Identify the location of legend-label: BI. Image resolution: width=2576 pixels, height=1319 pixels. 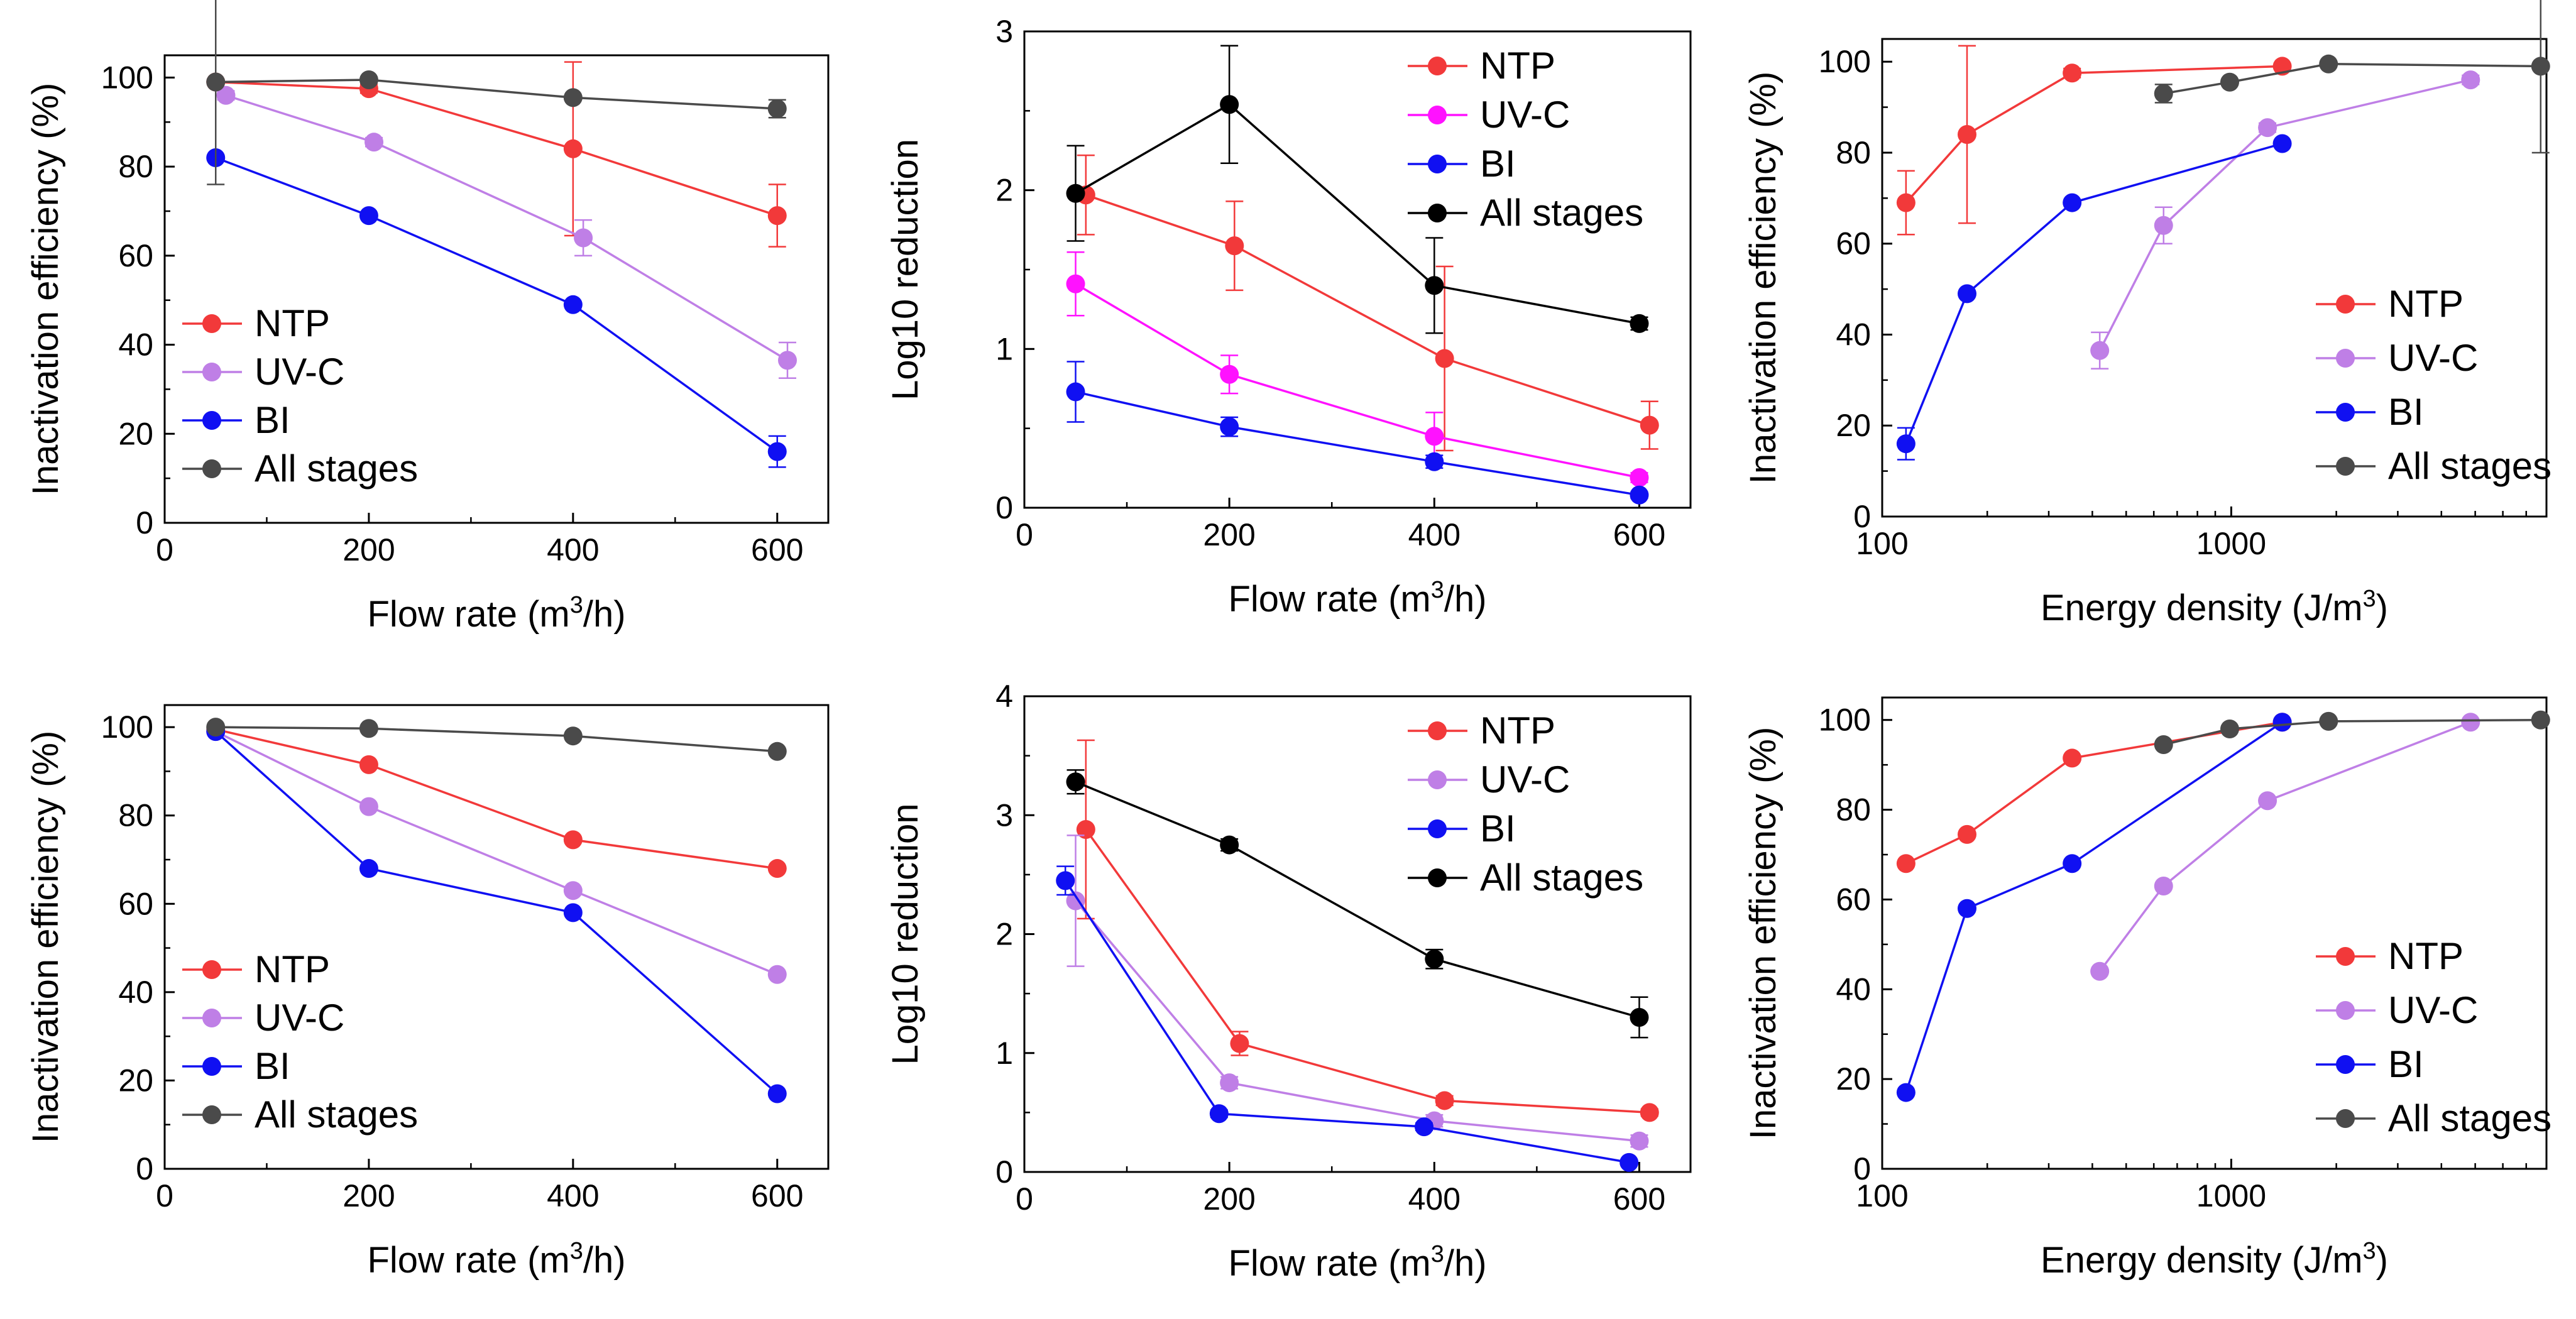
(2406, 412).